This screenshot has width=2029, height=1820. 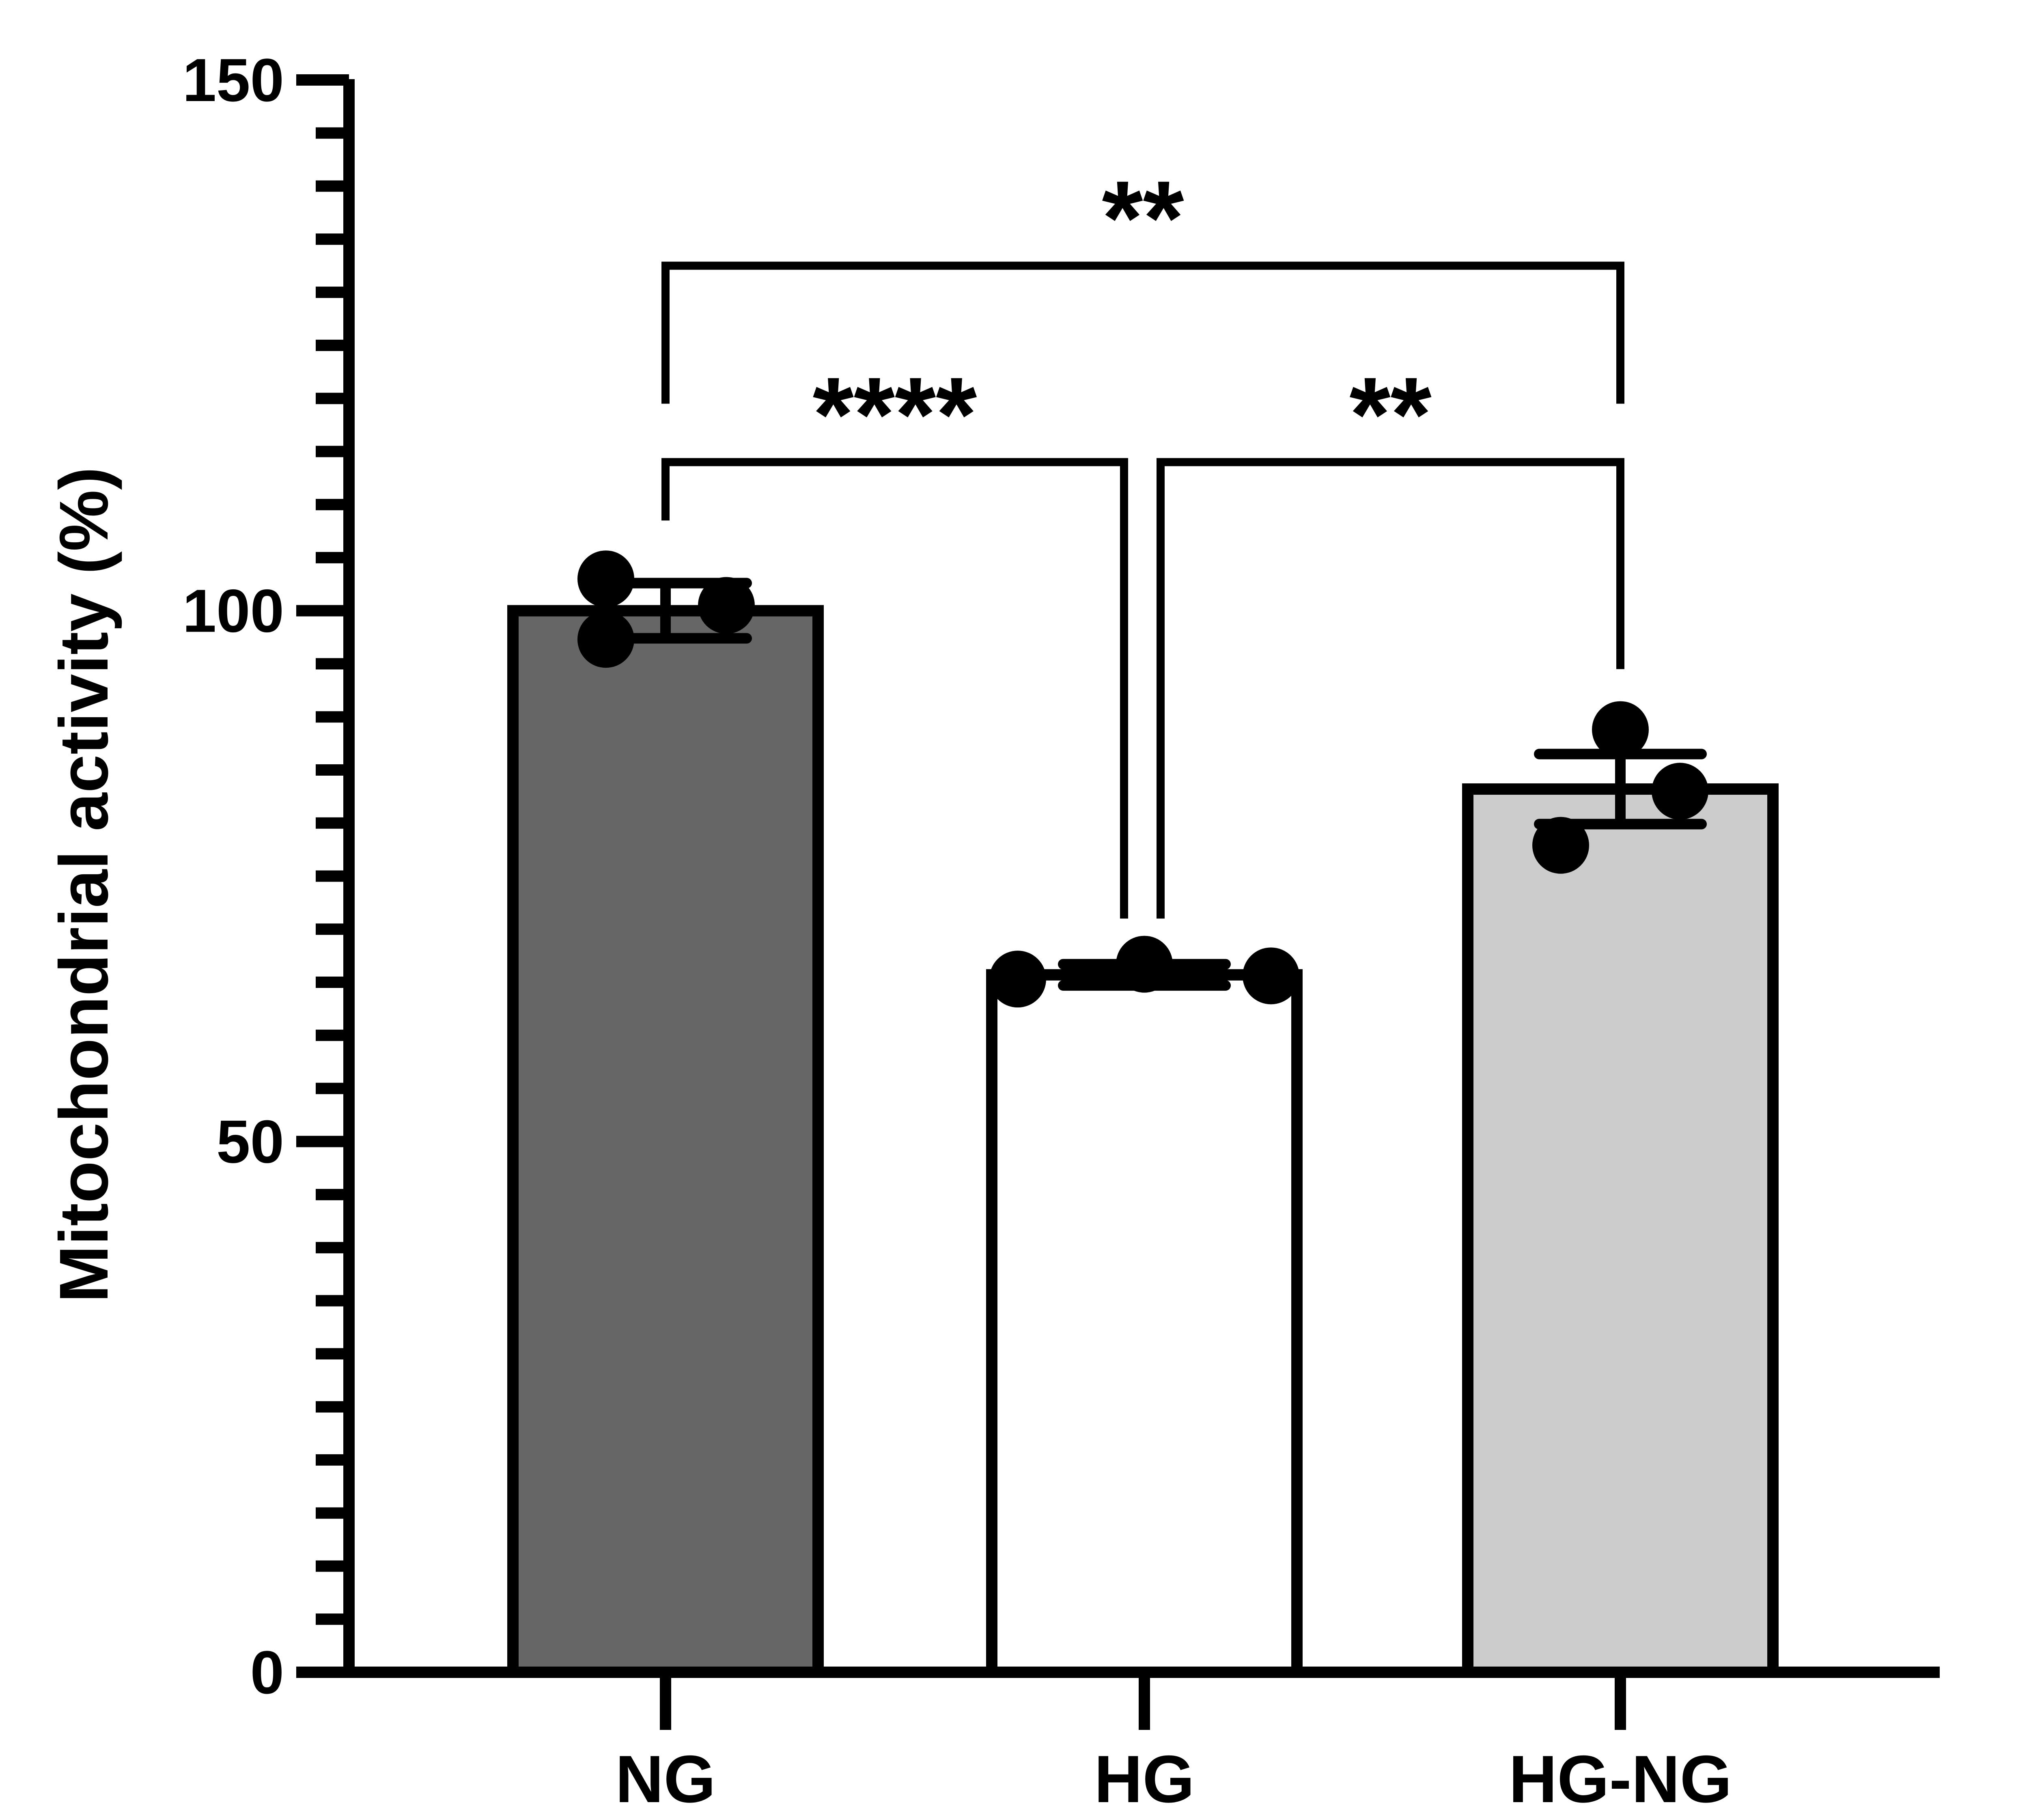 I want to click on bar-ng, so click(x=665, y=1141).